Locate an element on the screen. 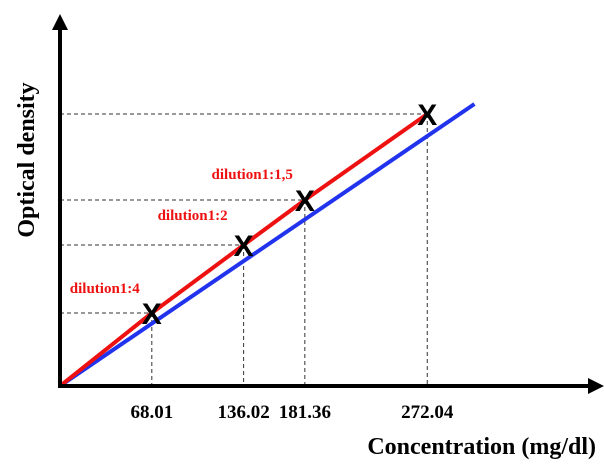  point-annotation: dilution1:4 is located at coordinates (105, 289).